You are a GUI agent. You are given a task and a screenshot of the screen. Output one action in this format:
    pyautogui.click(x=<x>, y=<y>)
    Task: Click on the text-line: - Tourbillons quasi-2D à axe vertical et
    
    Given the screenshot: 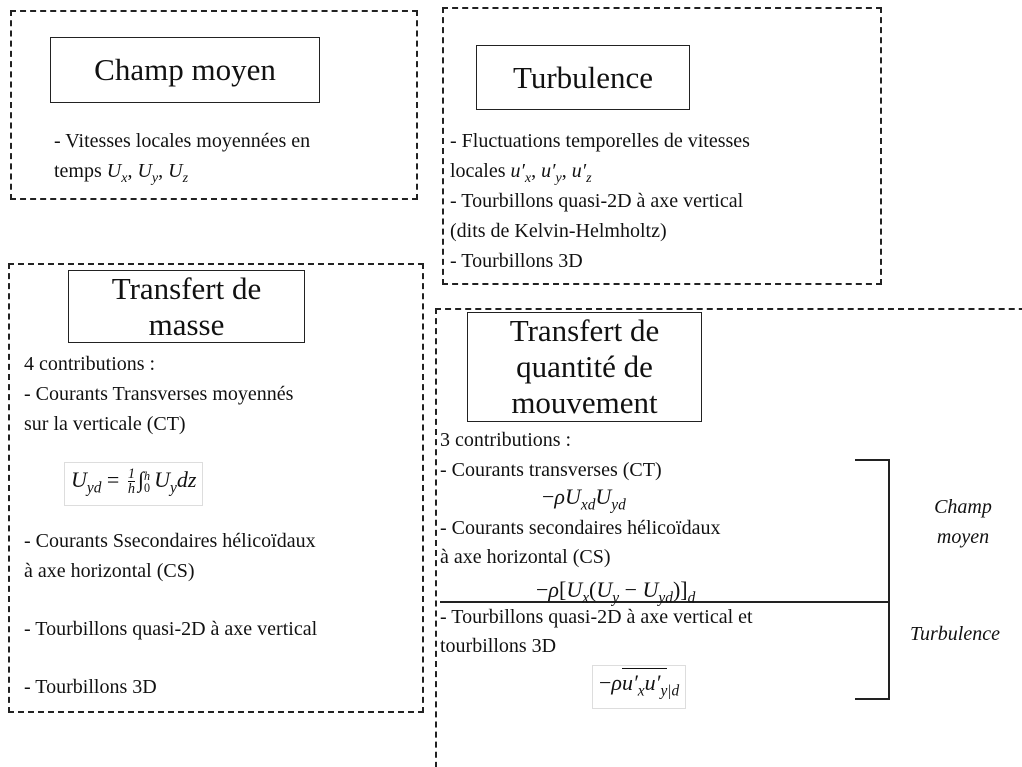 What is the action you would take?
    pyautogui.click(x=596, y=617)
    